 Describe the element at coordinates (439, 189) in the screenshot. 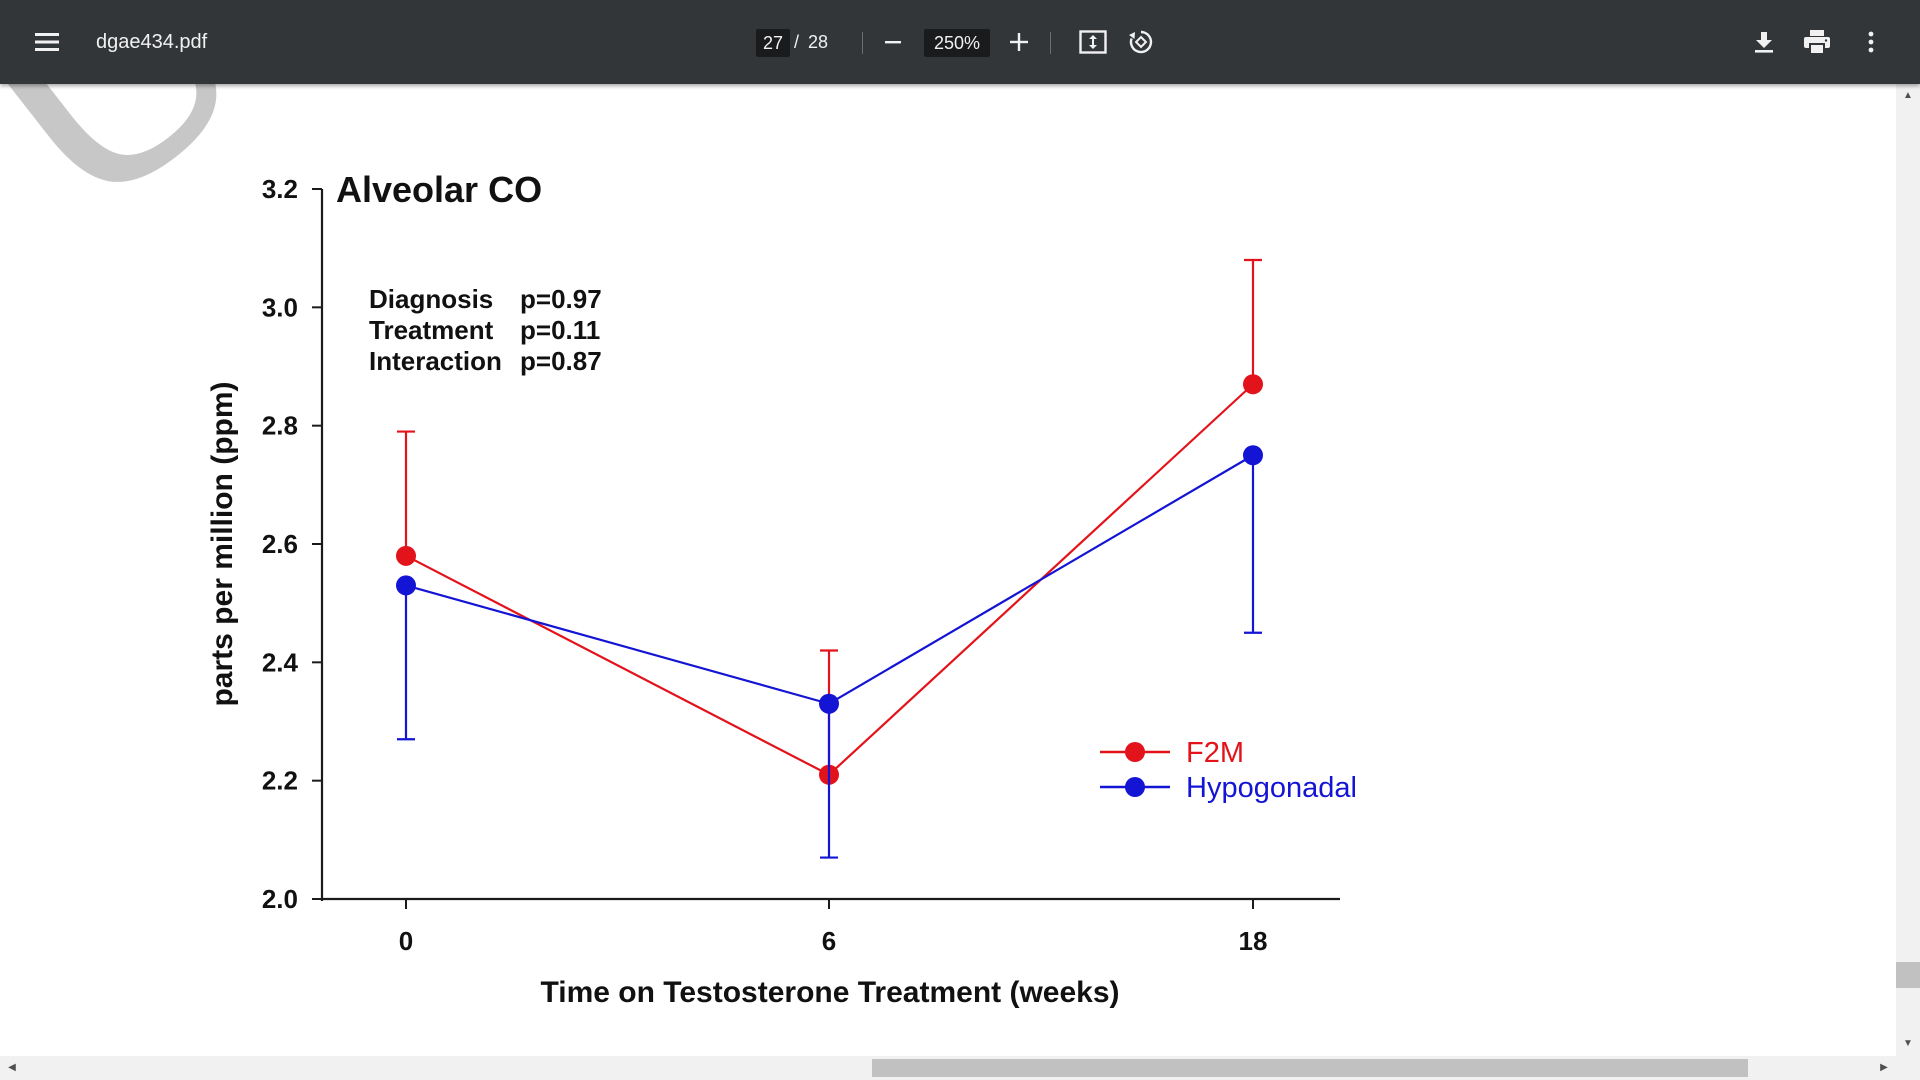

I see `chart-title: Alveolar CO` at that location.